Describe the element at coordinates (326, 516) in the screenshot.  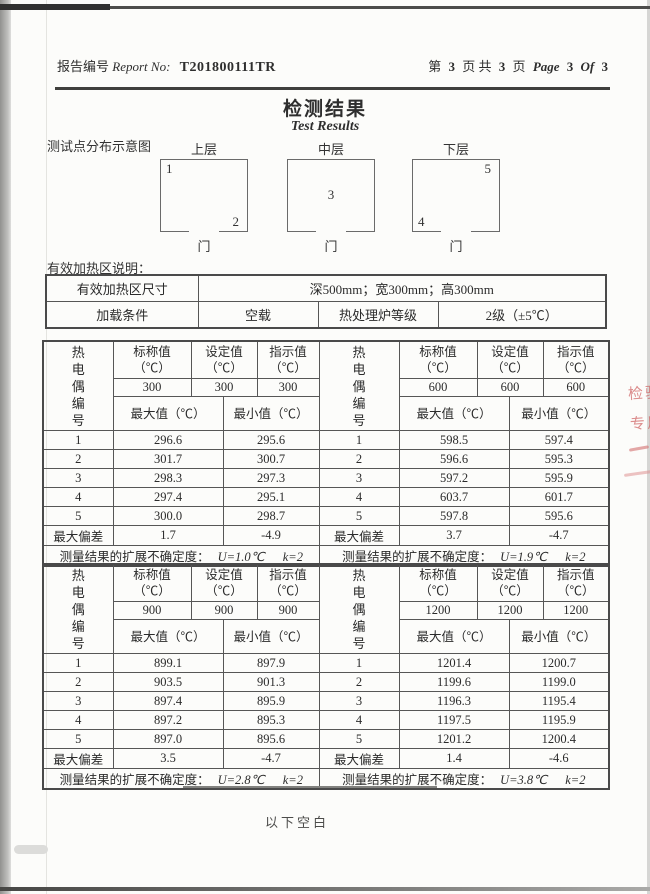
I see `measurement-row: 5 300.0 298.7 5 597.8 595.6` at that location.